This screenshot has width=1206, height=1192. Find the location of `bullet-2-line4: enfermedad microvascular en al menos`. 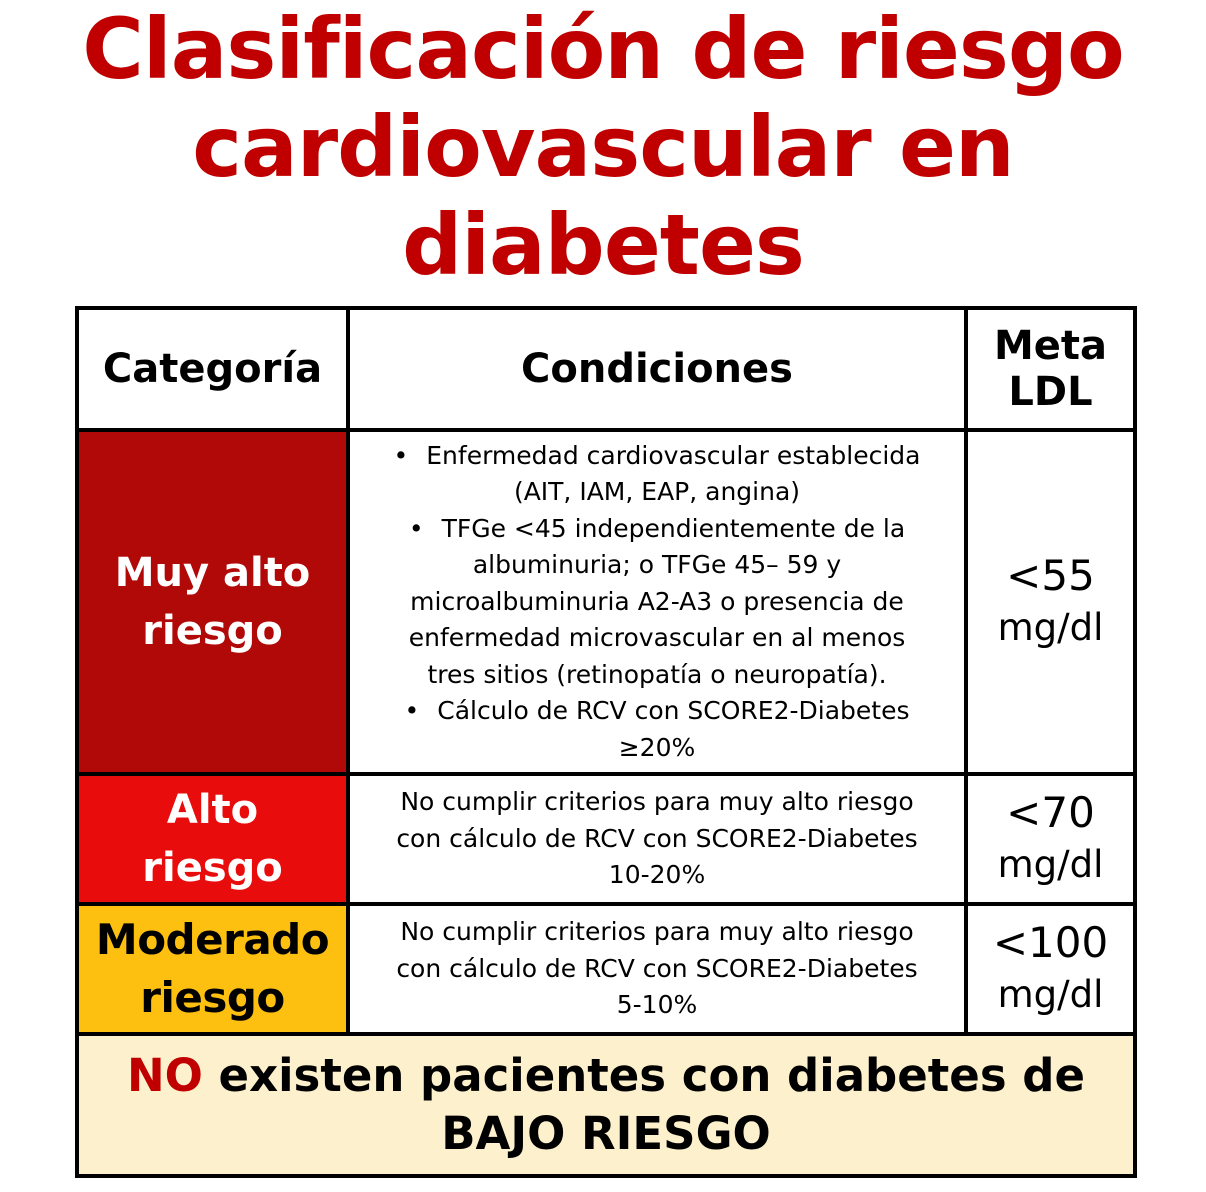

bullet-2-line4: enfermedad microvascular en al menos is located at coordinates (657, 638).